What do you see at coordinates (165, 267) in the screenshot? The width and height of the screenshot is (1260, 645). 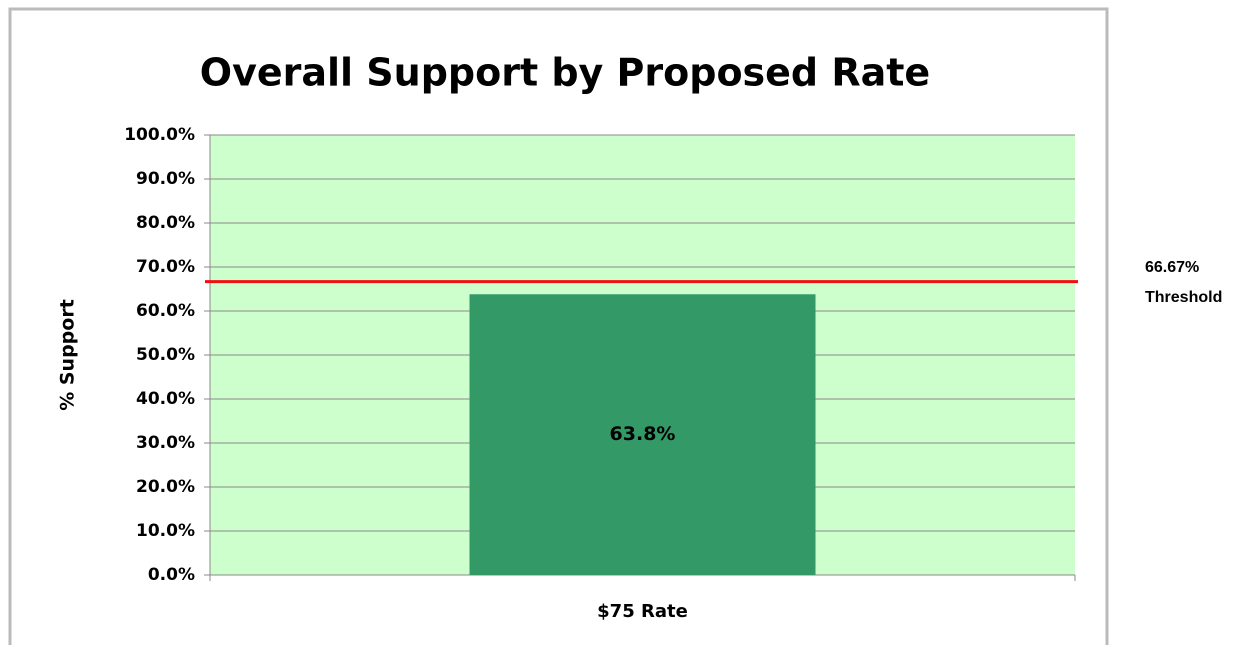 I see `y-tick-label: 70.0%` at bounding box center [165, 267].